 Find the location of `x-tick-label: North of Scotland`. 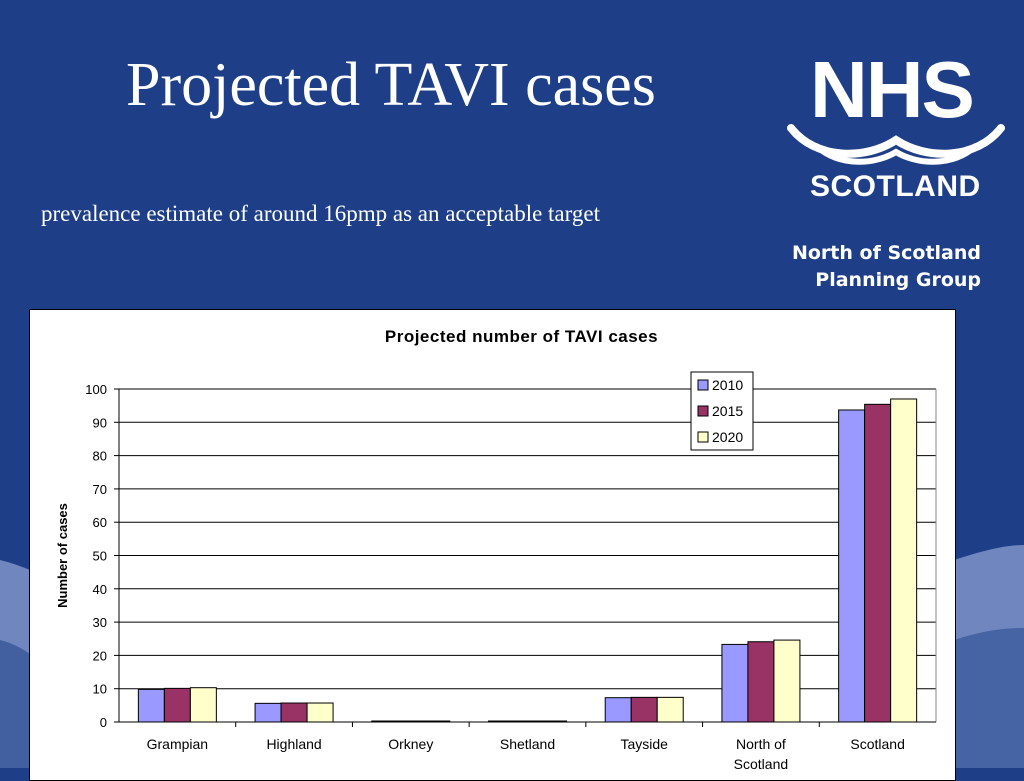

x-tick-label: North of Scotland is located at coordinates (761, 754).